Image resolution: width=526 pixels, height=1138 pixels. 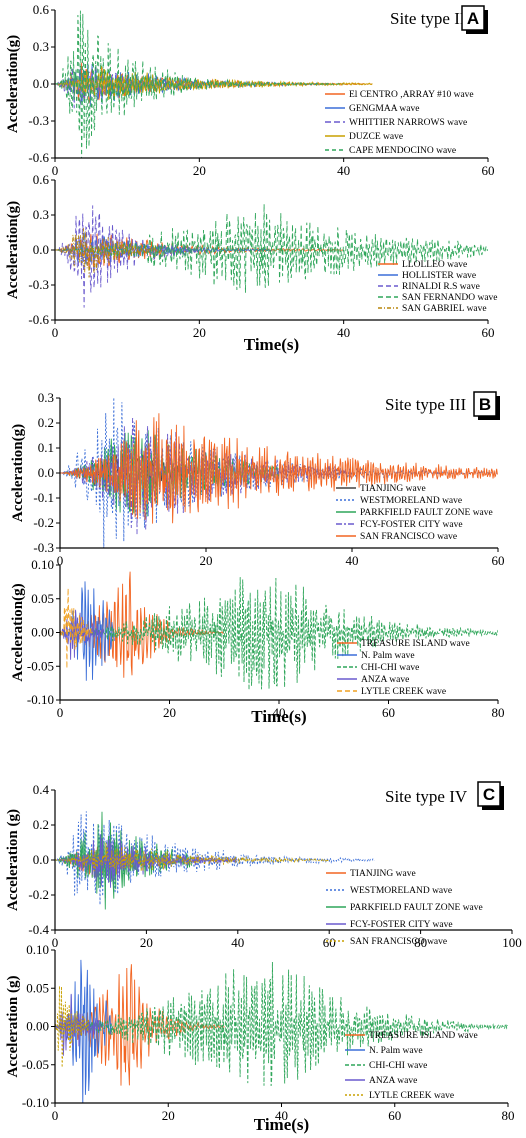 What do you see at coordinates (434, 265) in the screenshot?
I see `legend-entry: LLOLLEO wave` at bounding box center [434, 265].